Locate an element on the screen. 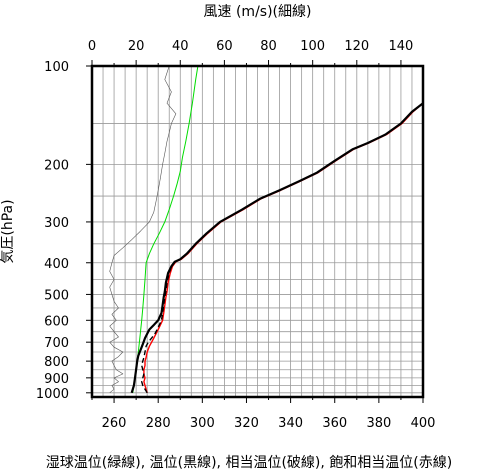  bottom-tick-label: 380 is located at coordinates (378, 423).